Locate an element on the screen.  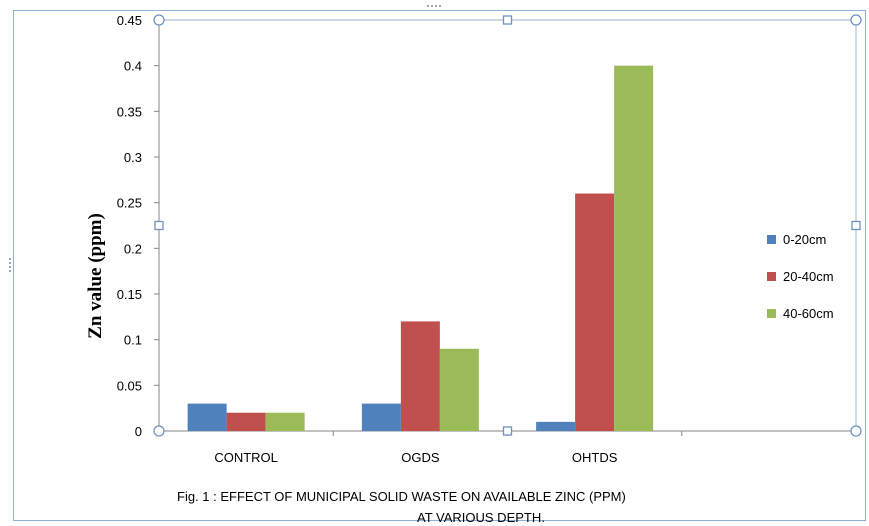
bar-40-60cm-OGDS is located at coordinates (459, 389).